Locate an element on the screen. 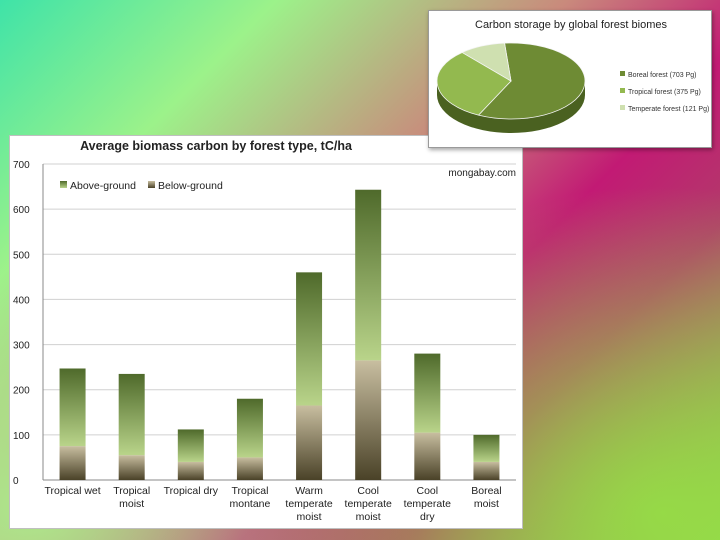 The width and height of the screenshot is (720, 540). y-tick-label: 0 is located at coordinates (16, 481).